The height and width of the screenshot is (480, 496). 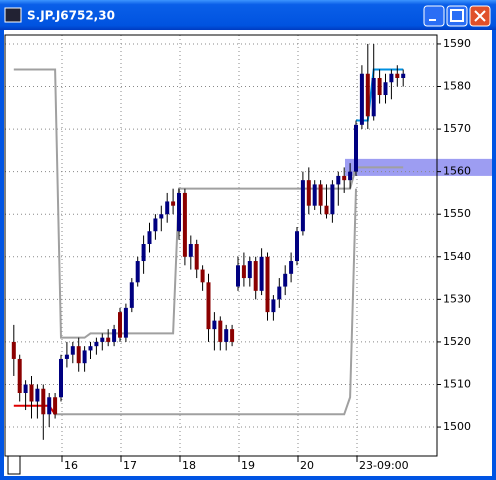 I want to click on x-tick-label: 23-09:00, so click(x=384, y=465).